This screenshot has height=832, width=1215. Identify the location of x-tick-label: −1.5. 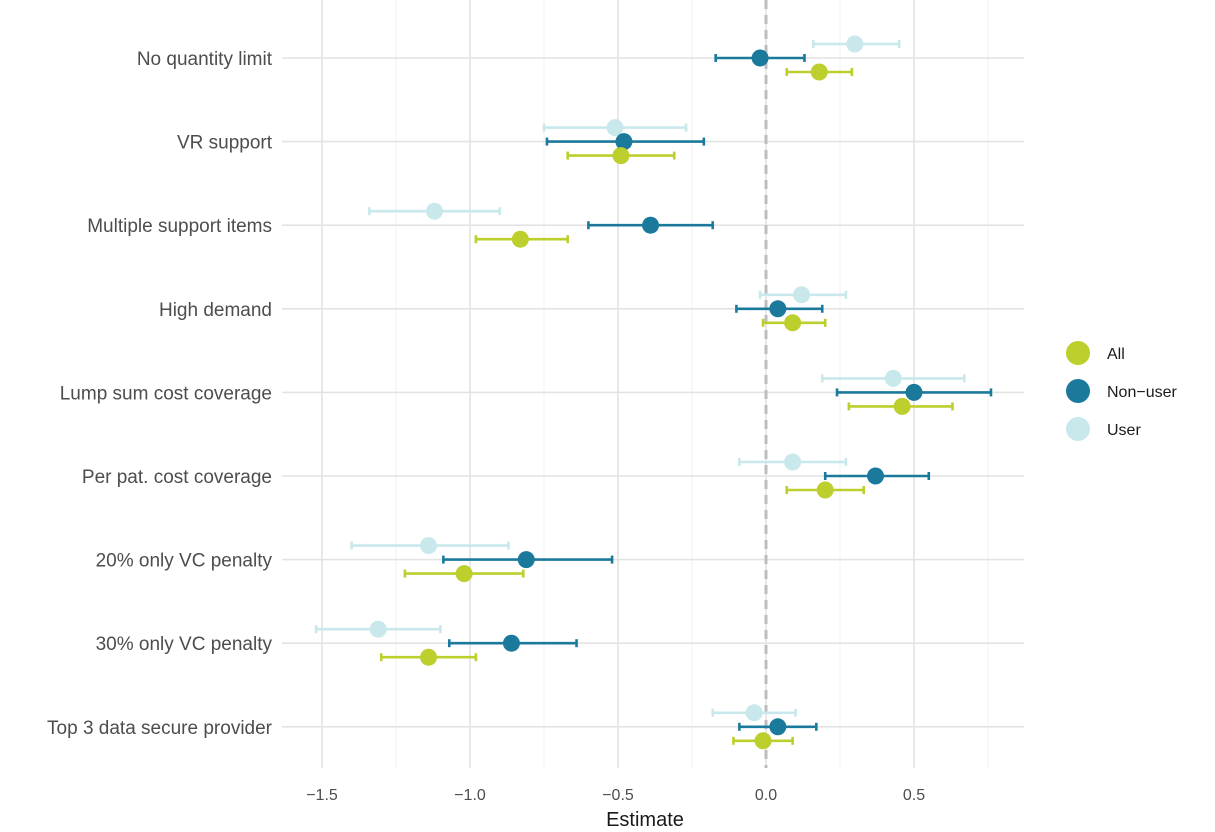
(322, 795).